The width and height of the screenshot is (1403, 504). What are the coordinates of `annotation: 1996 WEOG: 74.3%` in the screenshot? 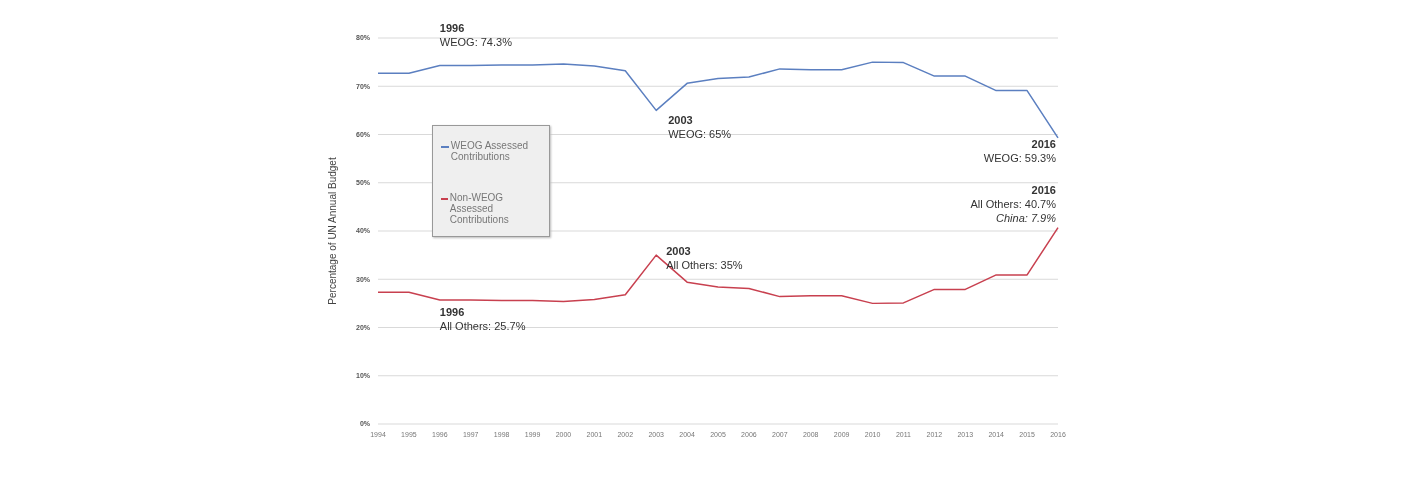 It's located at (476, 34).